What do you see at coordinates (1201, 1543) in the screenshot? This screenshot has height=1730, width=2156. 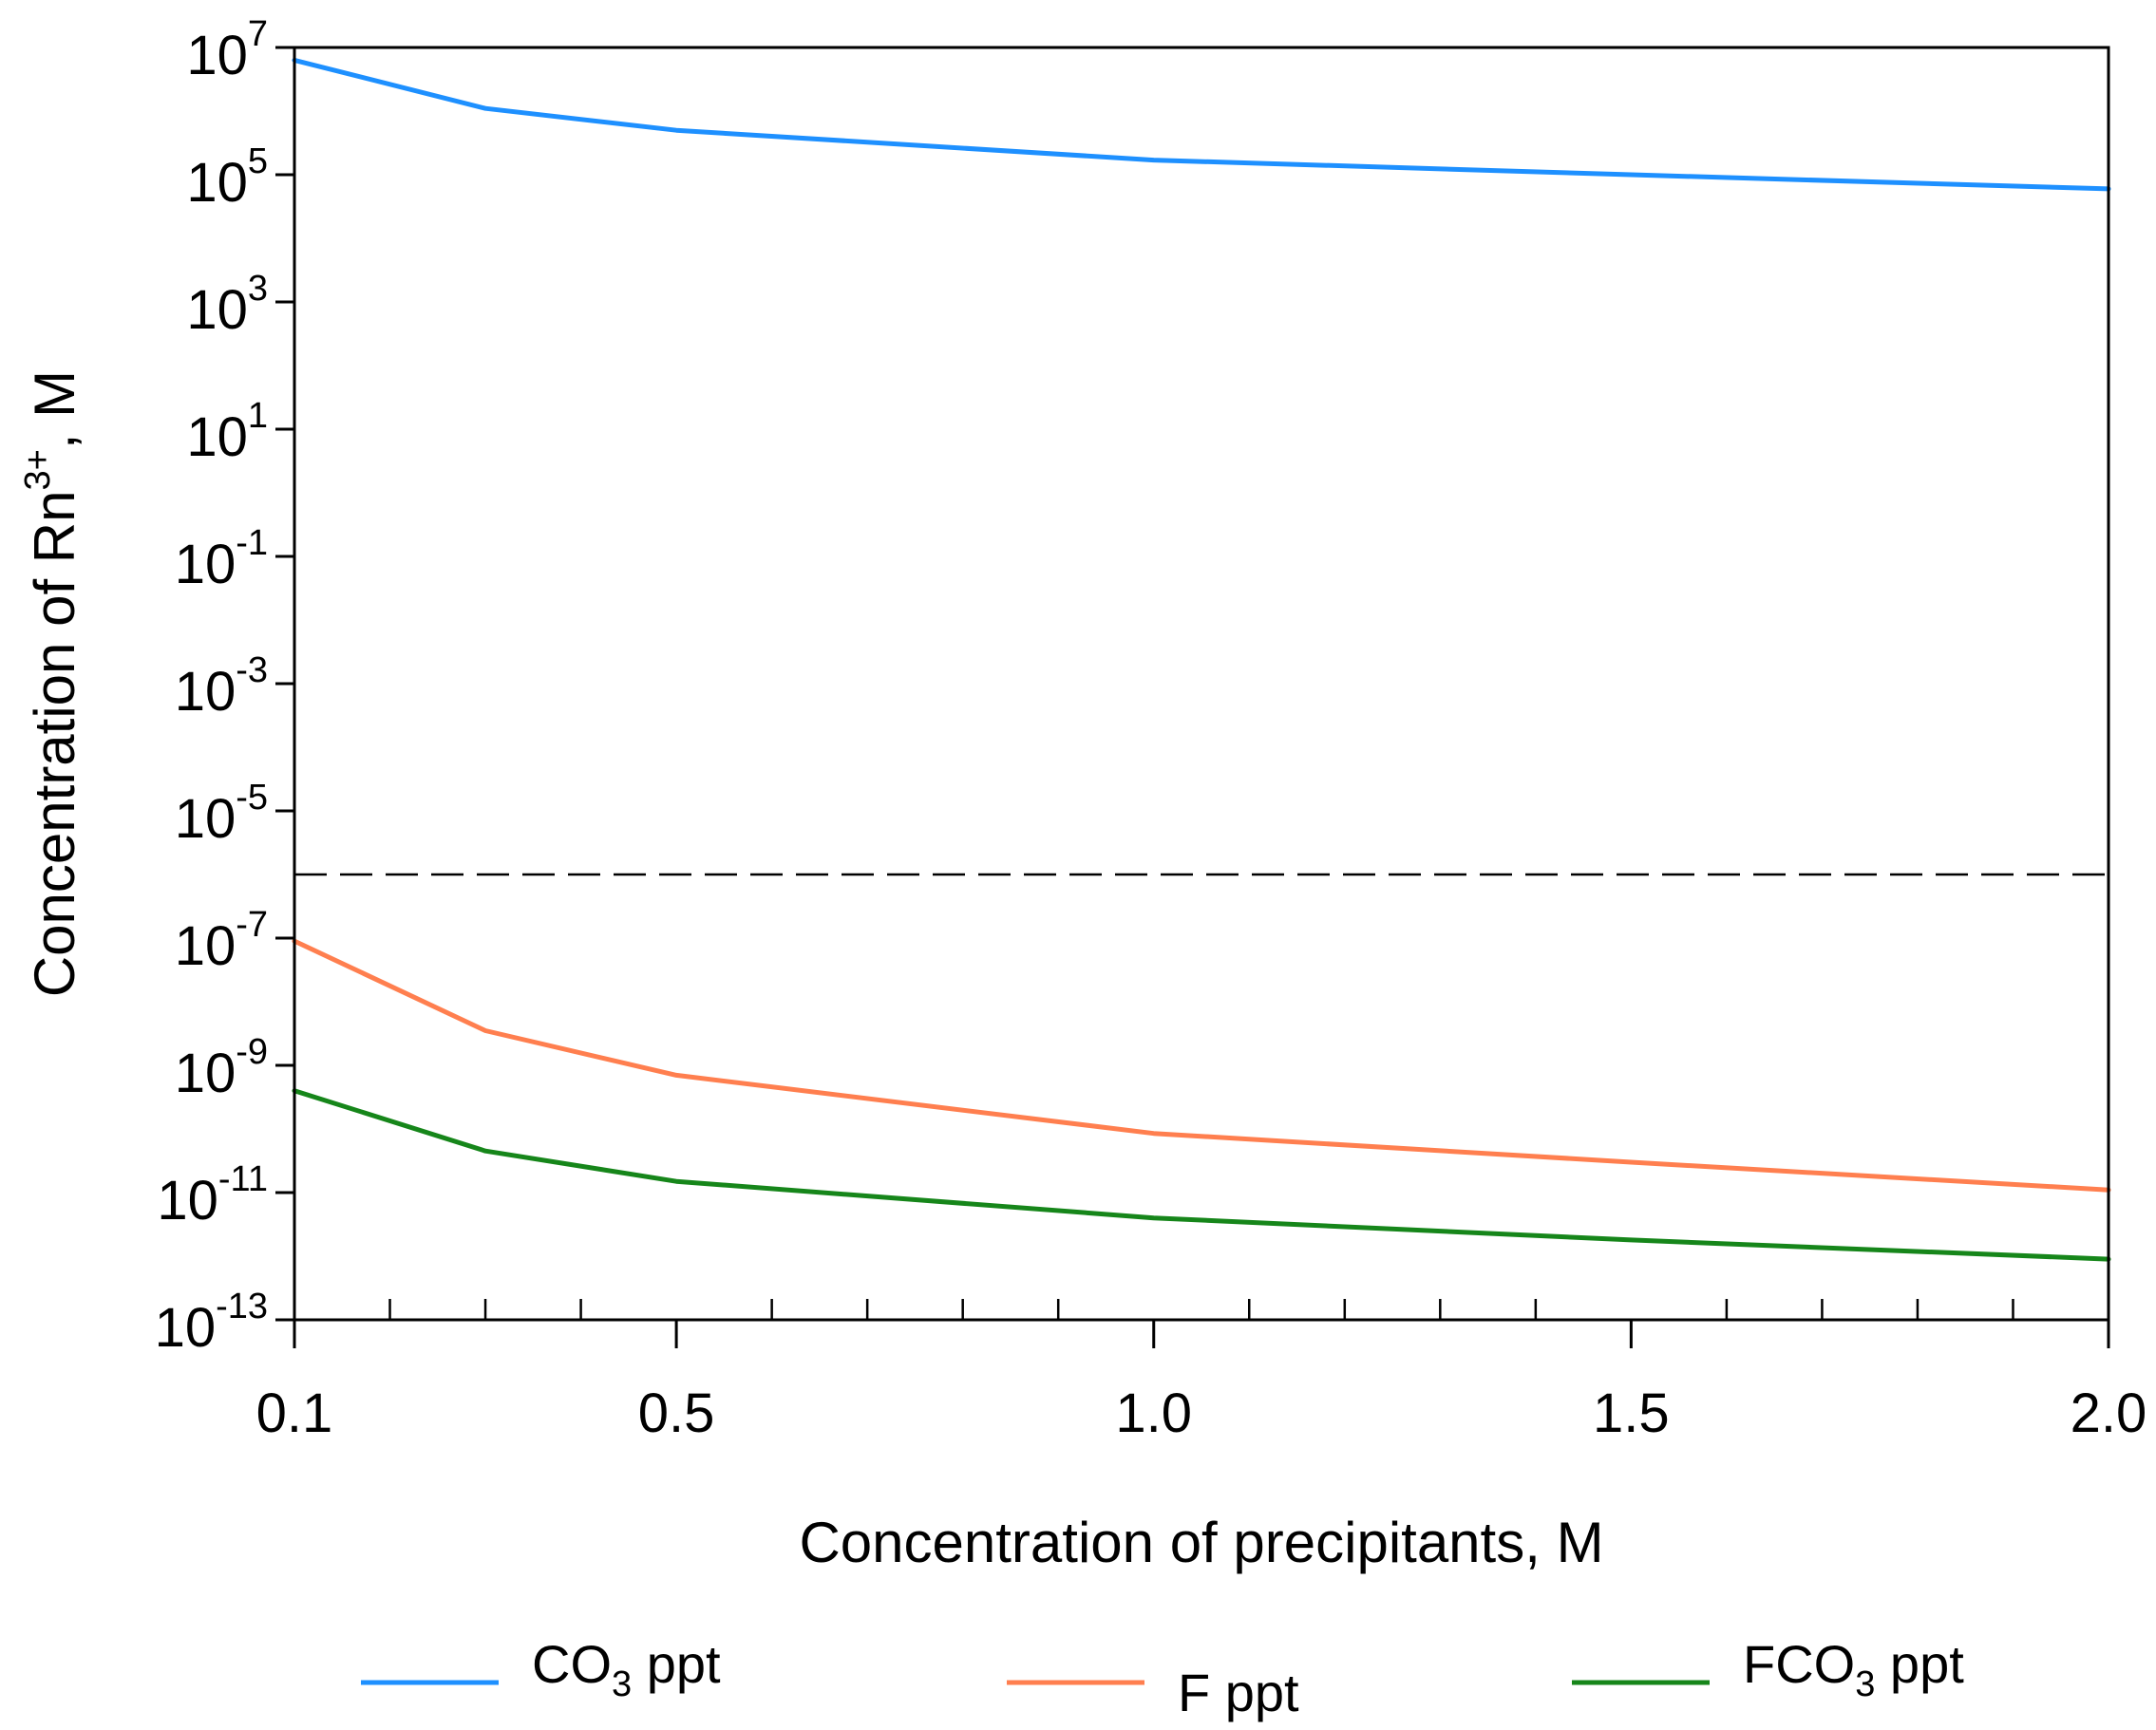 I see `x-axis-title: Concentration of precipitants, M` at bounding box center [1201, 1543].